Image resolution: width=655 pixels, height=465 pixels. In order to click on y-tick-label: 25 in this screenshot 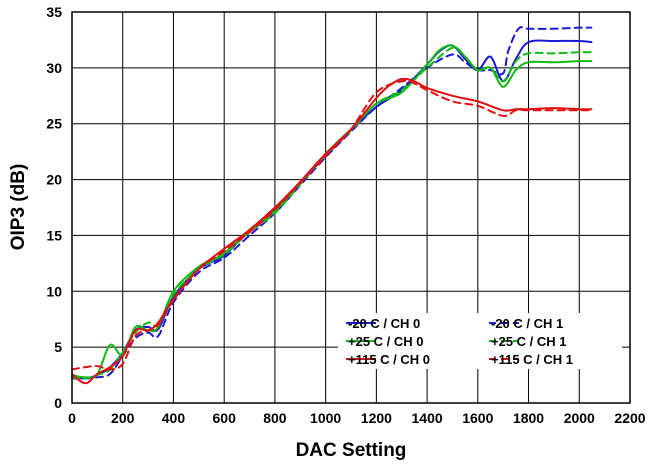, I will do `click(54, 124)`.